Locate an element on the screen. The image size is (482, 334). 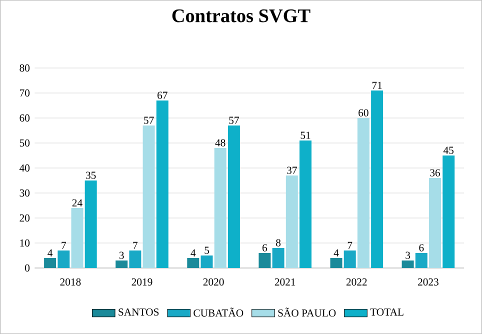
y-tick-label: 0 is located at coordinates (27, 268).